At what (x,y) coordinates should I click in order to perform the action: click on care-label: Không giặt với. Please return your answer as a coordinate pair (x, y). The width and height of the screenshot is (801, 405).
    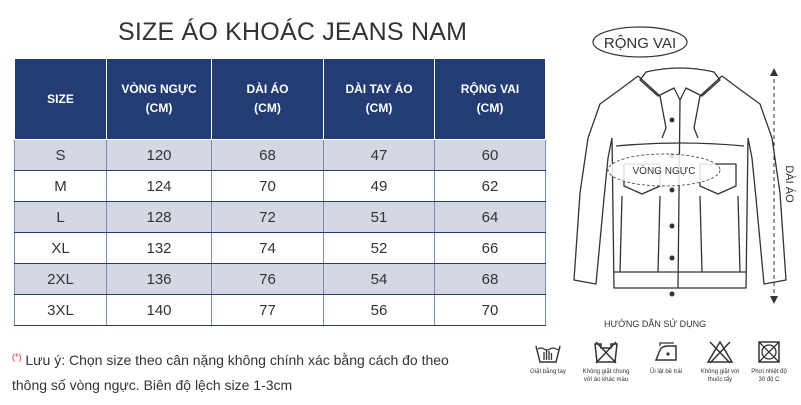
    Looking at the image, I should click on (720, 372).